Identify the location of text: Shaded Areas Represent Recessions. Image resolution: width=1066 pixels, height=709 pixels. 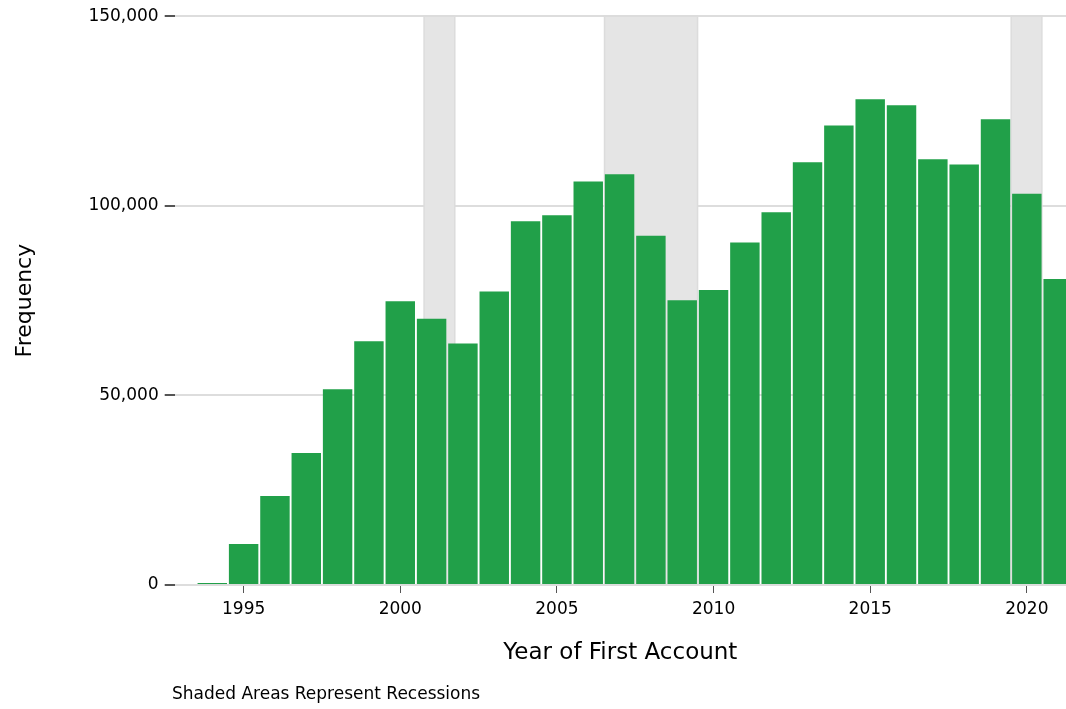
(326, 693).